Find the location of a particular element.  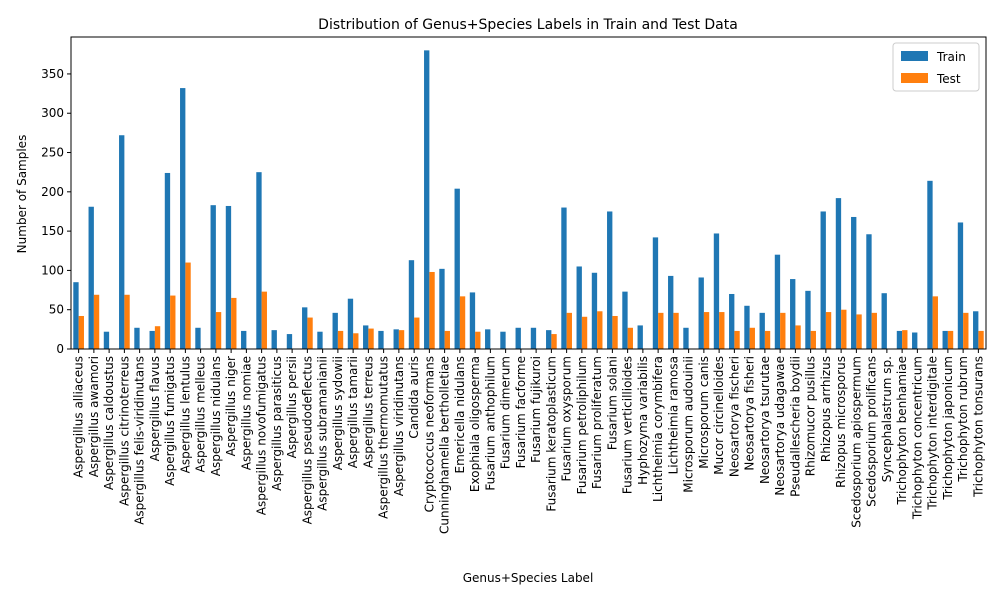

legend: Train Test is located at coordinates (936, 67).